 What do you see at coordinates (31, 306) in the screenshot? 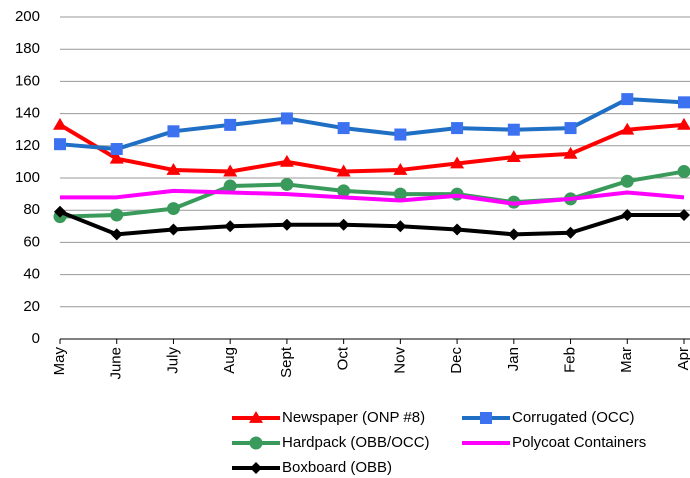
I see `y-tick-label: 20` at bounding box center [31, 306].